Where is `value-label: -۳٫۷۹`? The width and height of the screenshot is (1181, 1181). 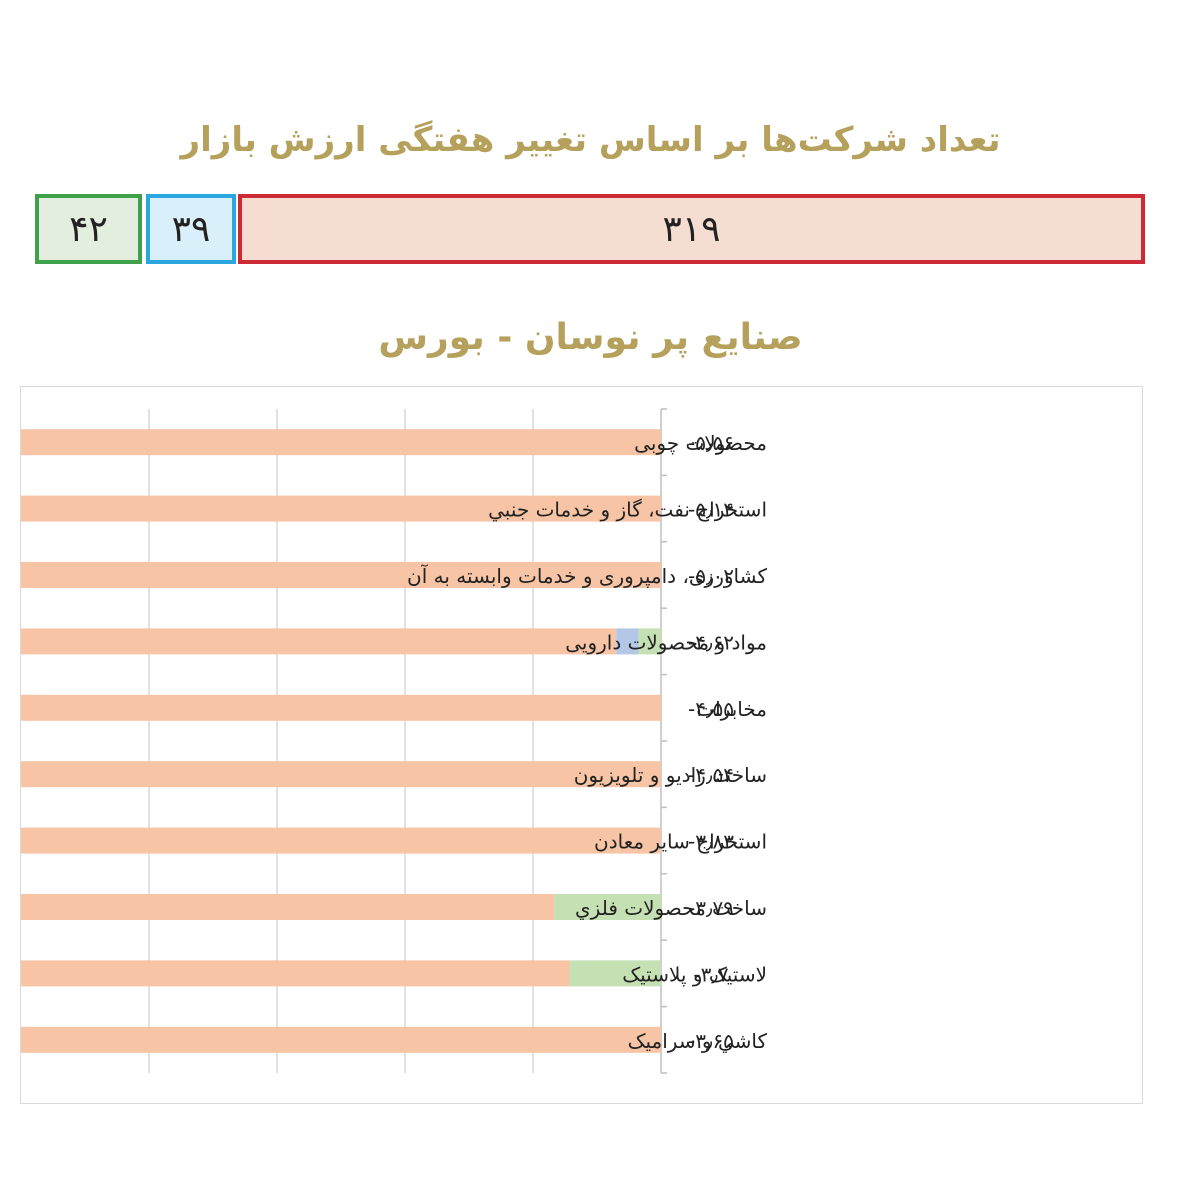
value-label: -۳٫۷۹ is located at coordinates (711, 908).